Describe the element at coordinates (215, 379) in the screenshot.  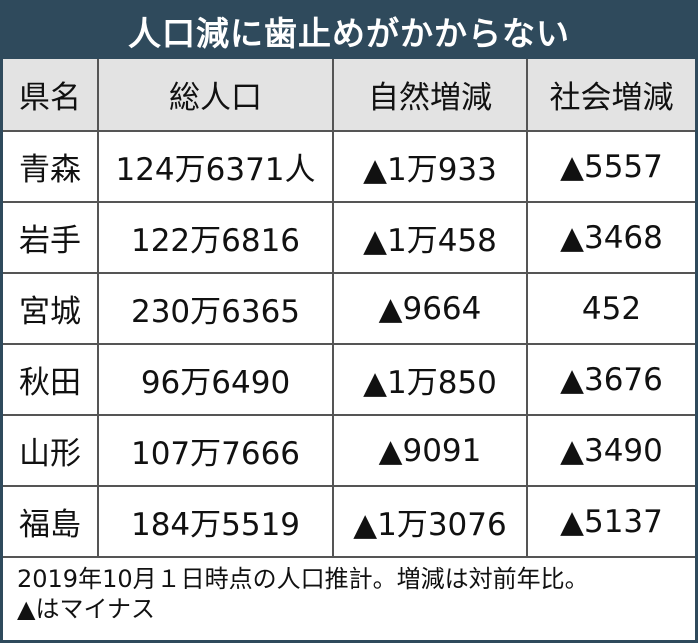
I see `cell-total-population: 96万6490` at that location.